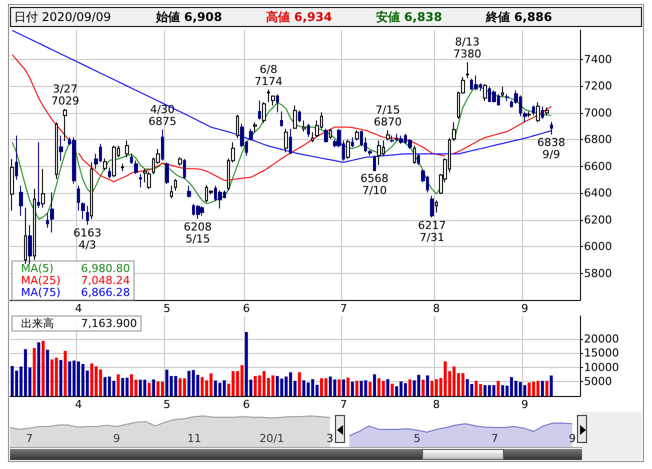 The height and width of the screenshot is (469, 652). I want to click on y-tick-label: 20000, so click(601, 339).